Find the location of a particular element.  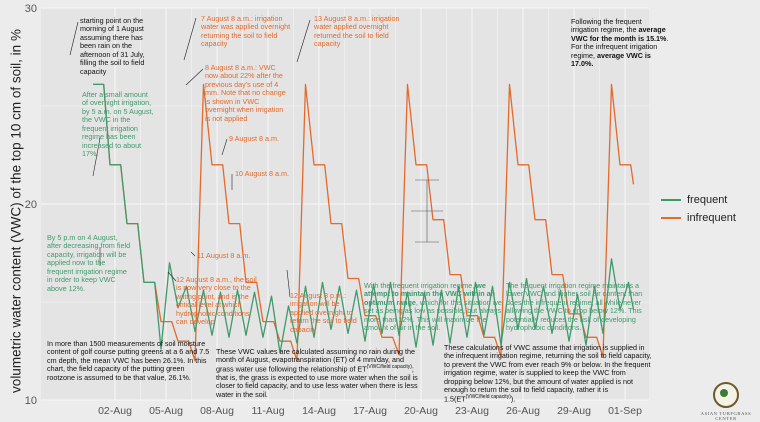

legend-swatch-frequent is located at coordinates (671, 200).